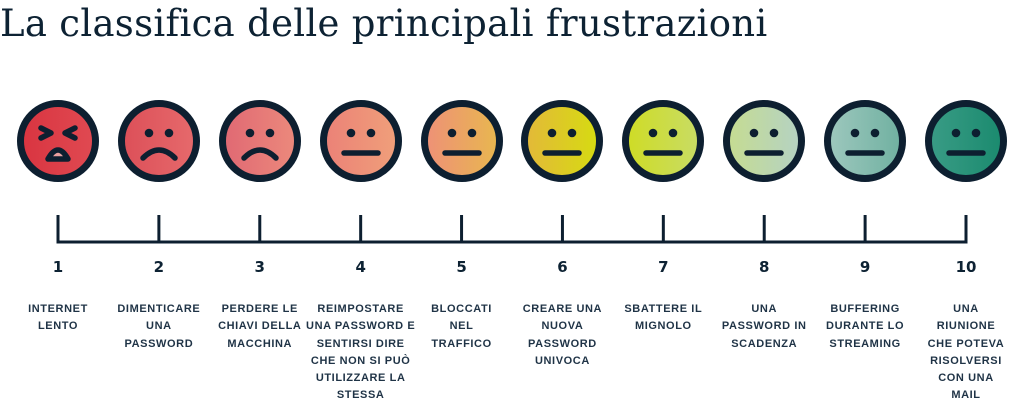  Describe the element at coordinates (663, 318) in the screenshot. I see `frustration-label: SBATTERE IL MIGNOLO` at that location.